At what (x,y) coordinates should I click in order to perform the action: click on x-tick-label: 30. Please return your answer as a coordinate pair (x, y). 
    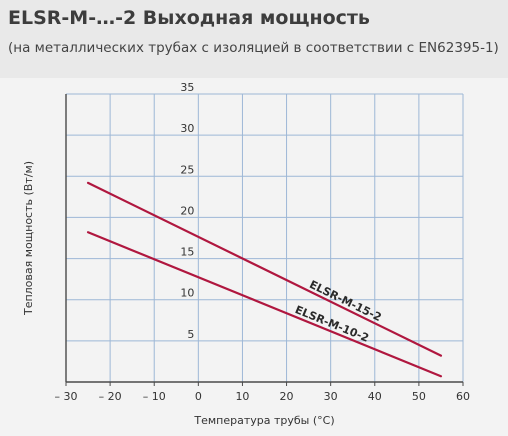
    Looking at the image, I should click on (331, 396).